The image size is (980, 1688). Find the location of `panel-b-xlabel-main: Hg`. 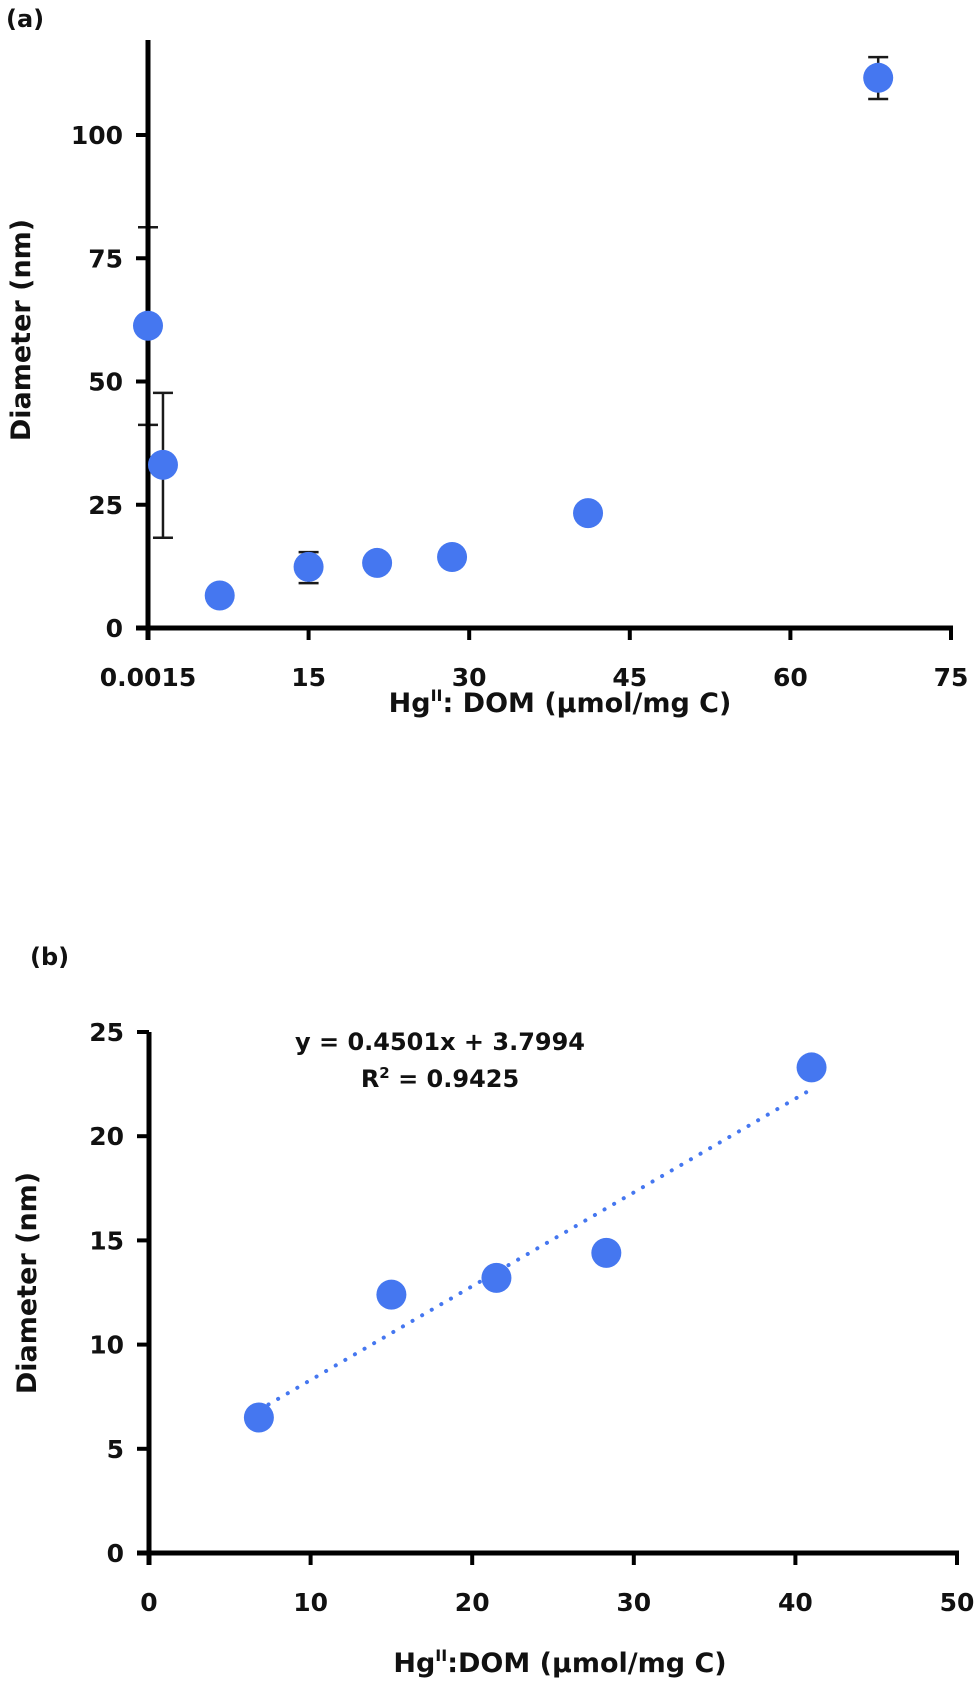

panel-b-xlabel-main: Hg is located at coordinates (414, 1663).